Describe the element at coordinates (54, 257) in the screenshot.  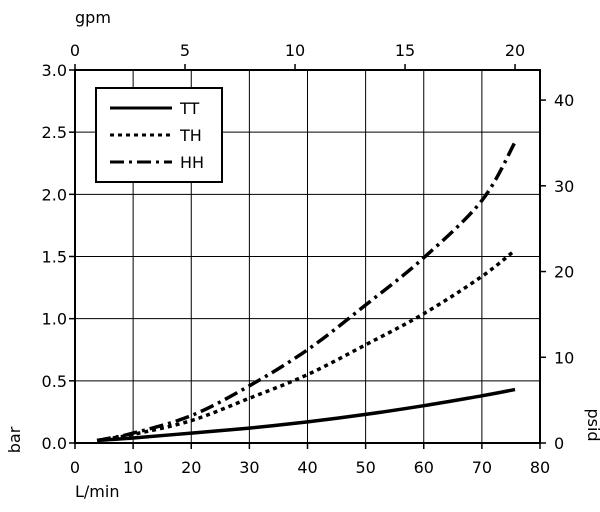
I see `y-tick-label: 1.5` at that location.